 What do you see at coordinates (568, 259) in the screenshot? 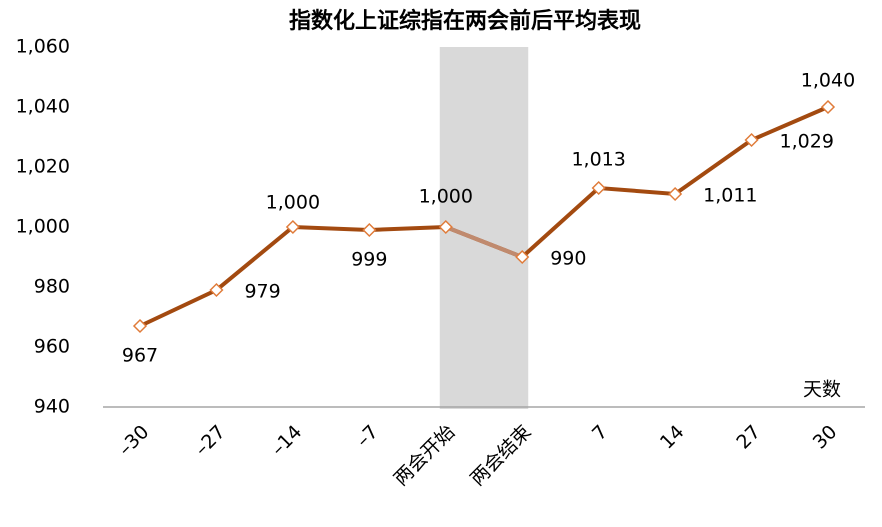
I see `data-label: 990` at bounding box center [568, 259].